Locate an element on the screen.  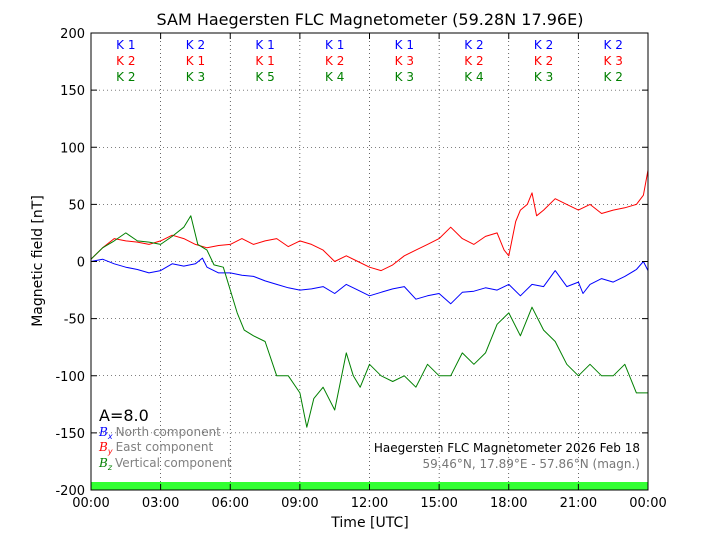
y-tick-label: 100 is located at coordinates (72, 148).